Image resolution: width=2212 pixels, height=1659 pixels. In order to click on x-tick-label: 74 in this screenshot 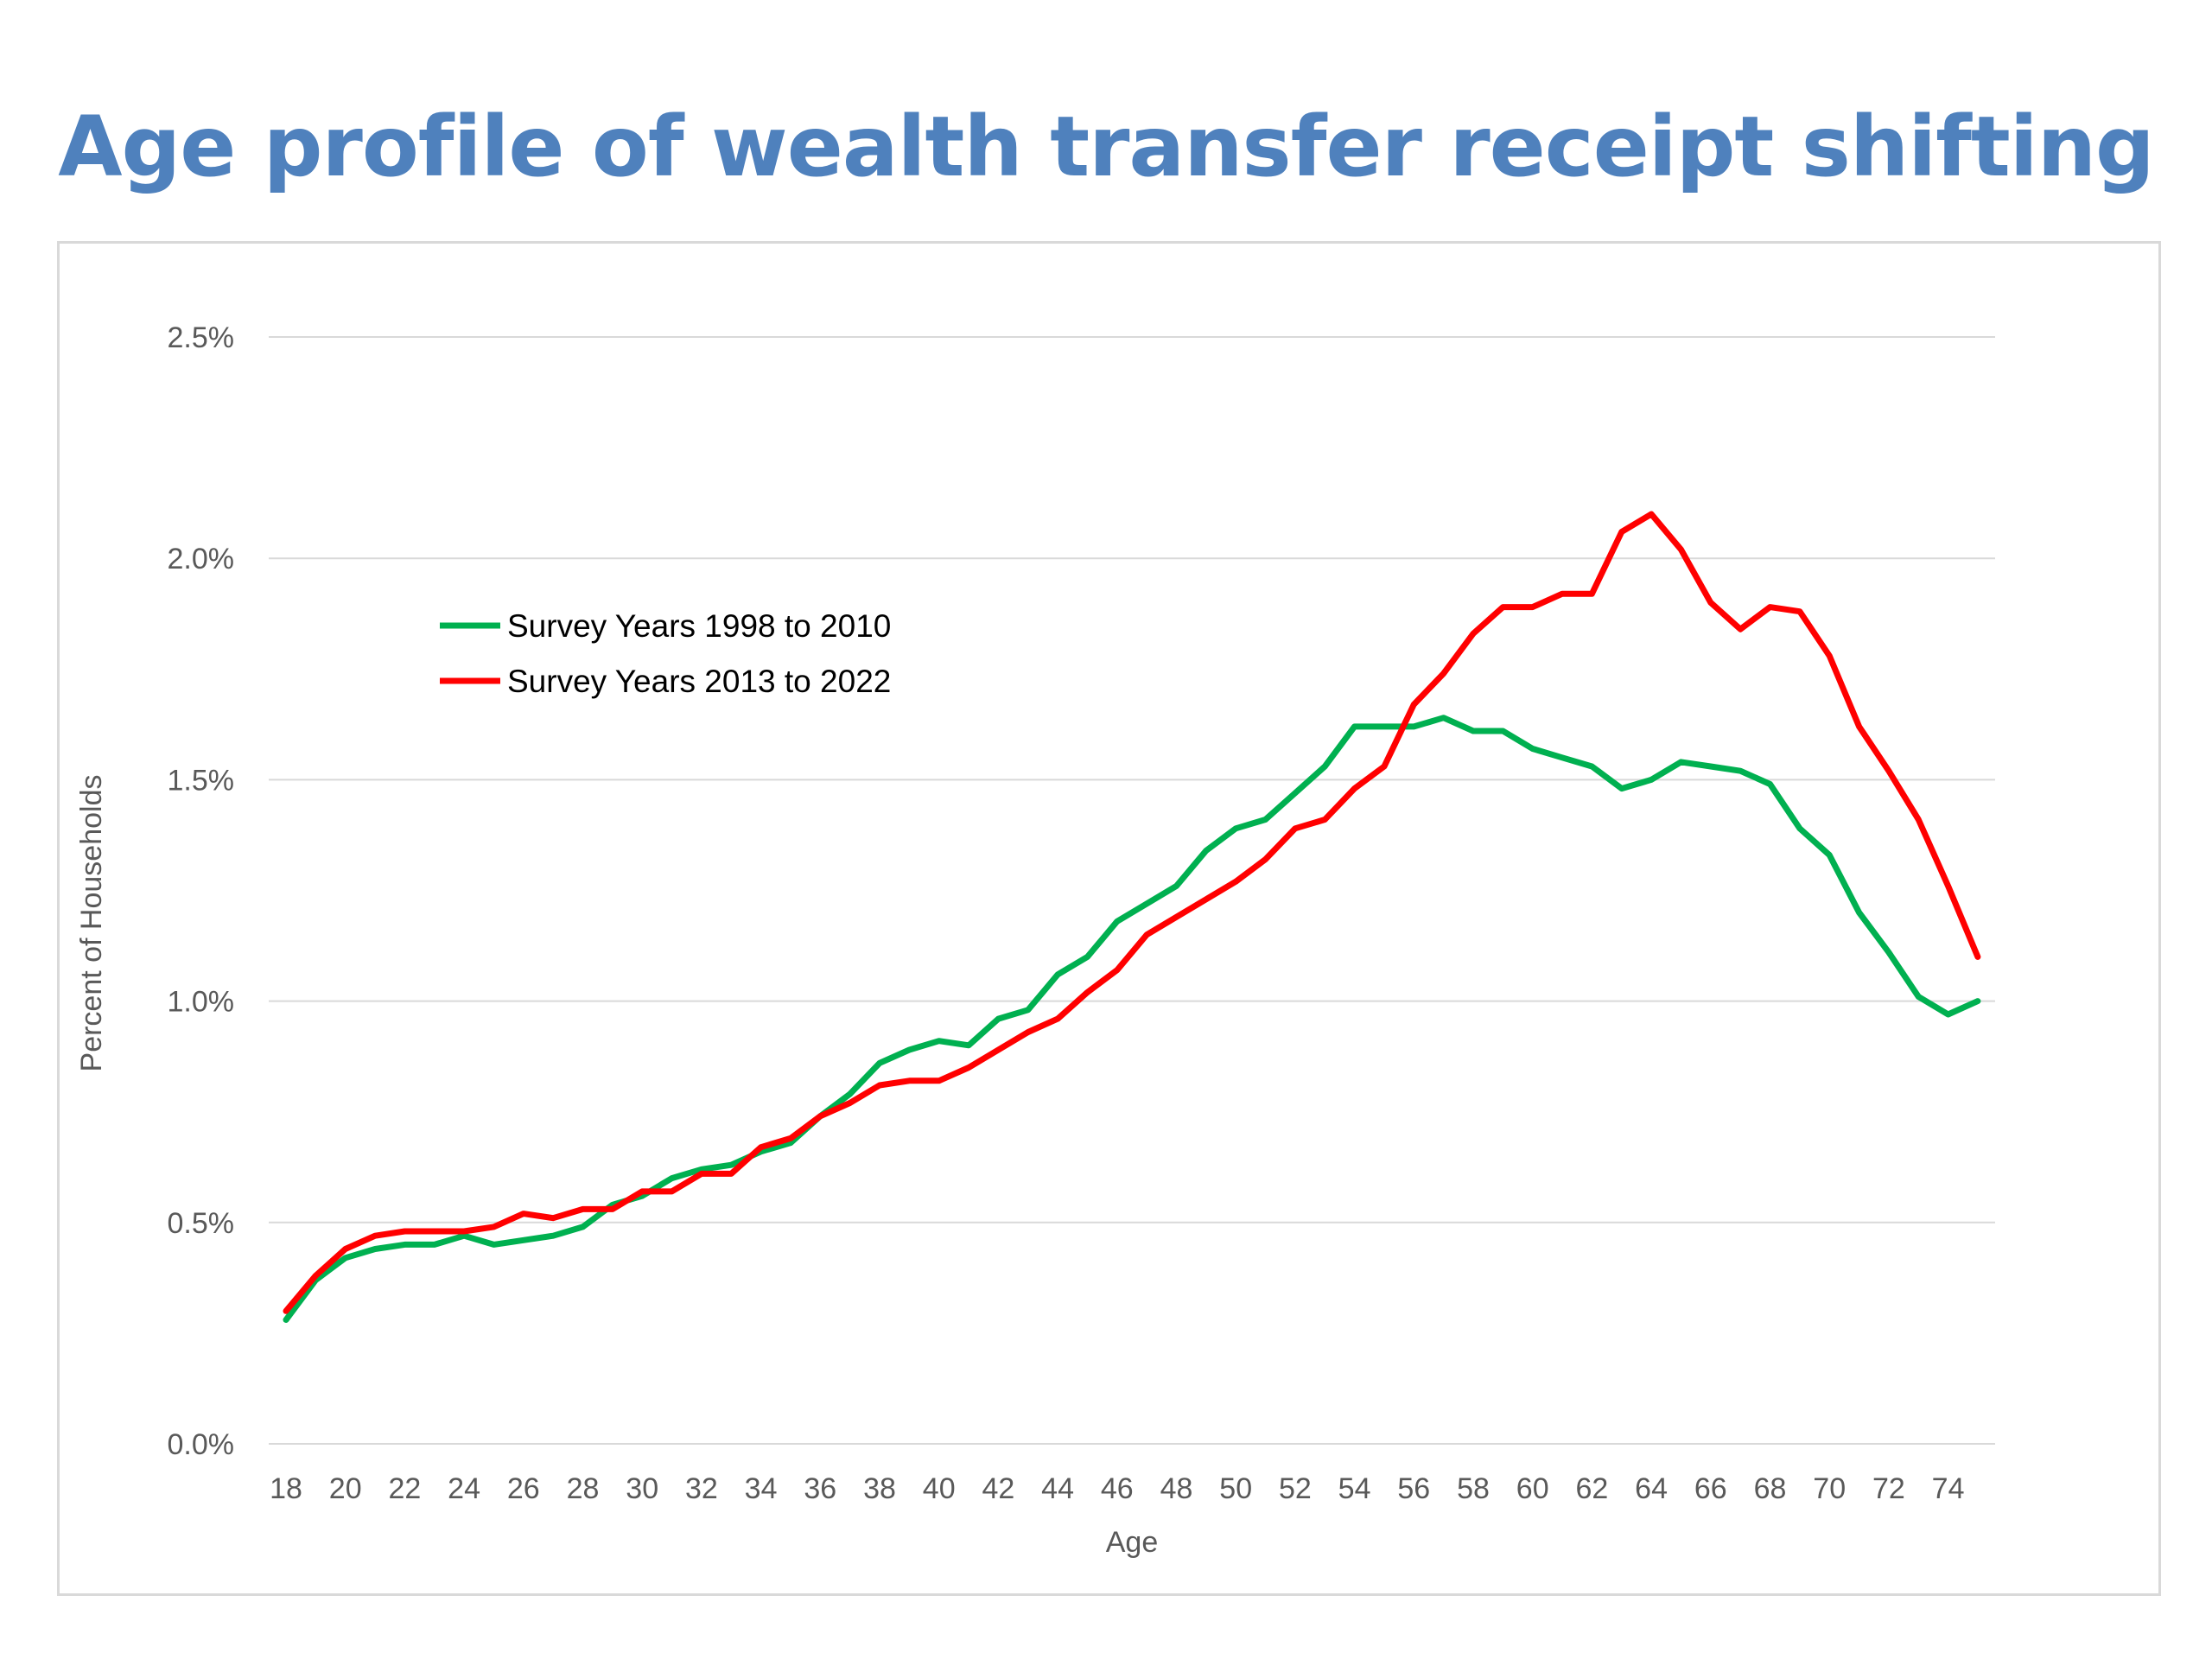, I will do `click(1948, 1488)`.